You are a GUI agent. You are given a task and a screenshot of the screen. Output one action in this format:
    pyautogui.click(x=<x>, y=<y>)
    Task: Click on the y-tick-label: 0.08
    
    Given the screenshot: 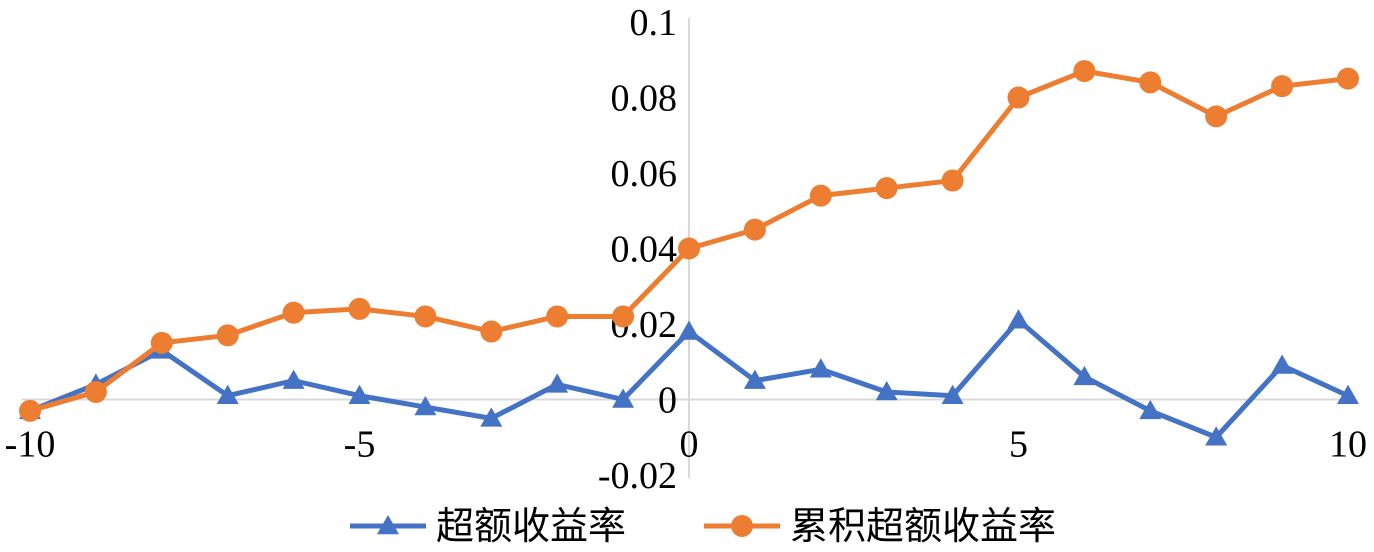 What is the action you would take?
    pyautogui.click(x=644, y=99)
    